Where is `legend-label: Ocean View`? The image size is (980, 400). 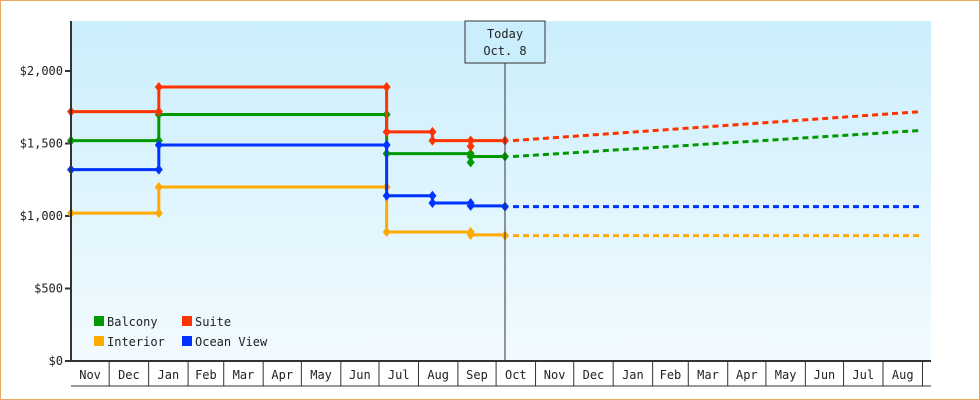 legend-label: Ocean View is located at coordinates (231, 342).